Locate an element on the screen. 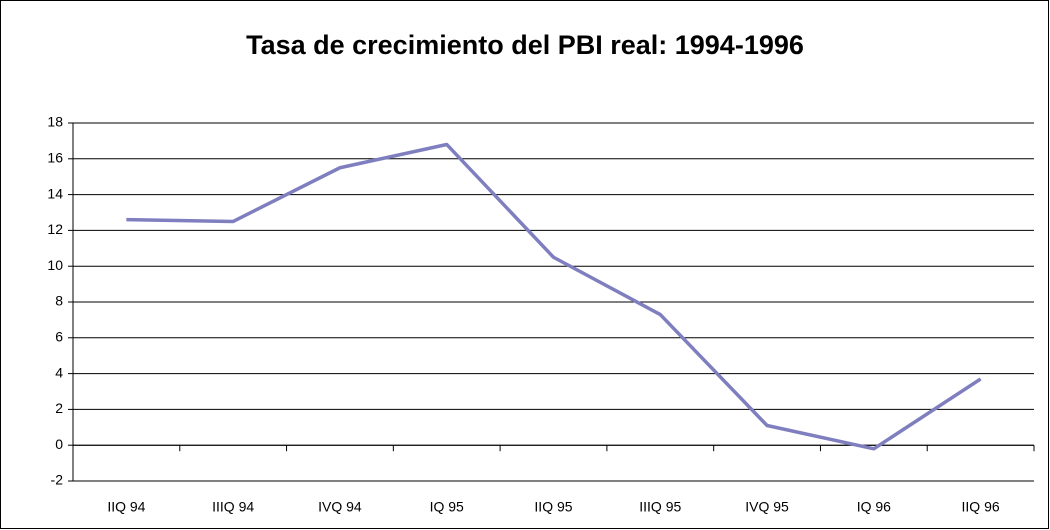 This screenshot has width=1050, height=530. y-tick-label: 16 is located at coordinates (55, 158).